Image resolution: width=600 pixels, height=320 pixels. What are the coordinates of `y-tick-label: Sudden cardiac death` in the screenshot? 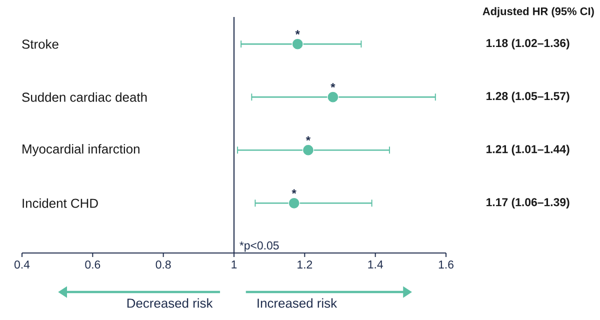 It's located at (84, 97).